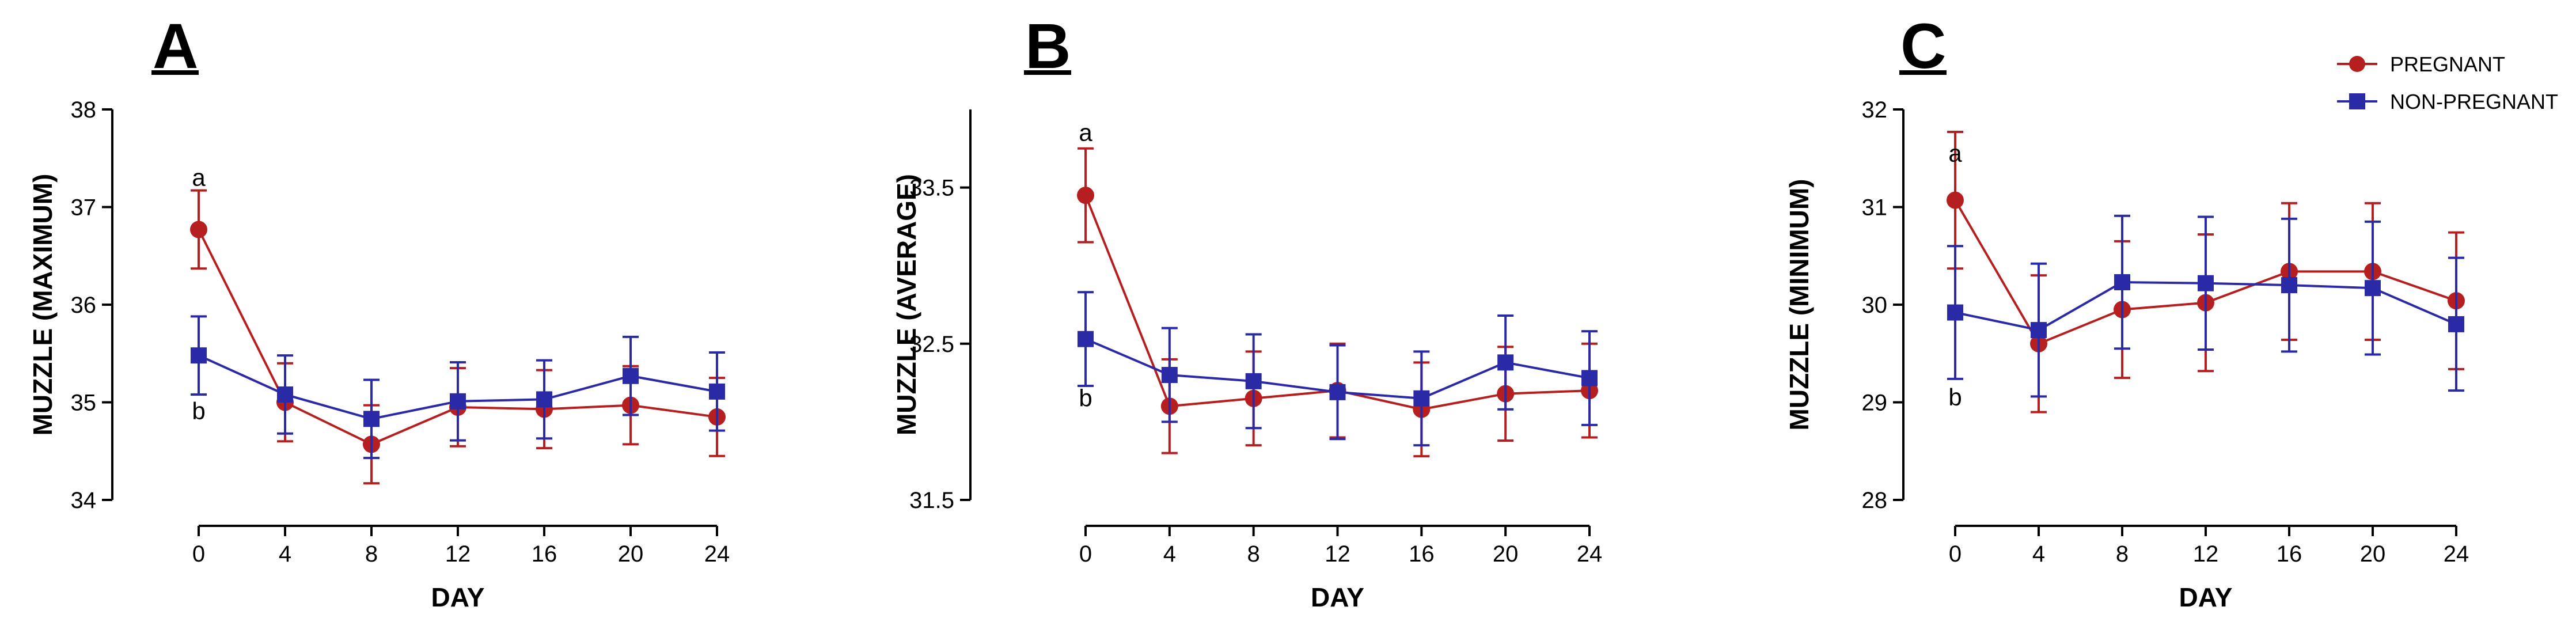  What do you see at coordinates (84, 208) in the screenshot?
I see `y-tick-label: 37` at bounding box center [84, 208].